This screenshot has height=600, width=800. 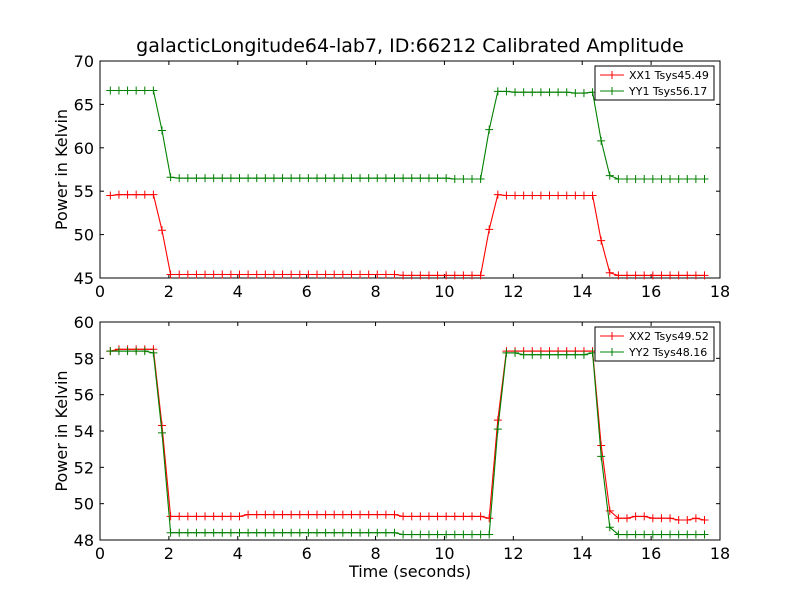 I want to click on x-tick-label: 12, so click(x=513, y=553).